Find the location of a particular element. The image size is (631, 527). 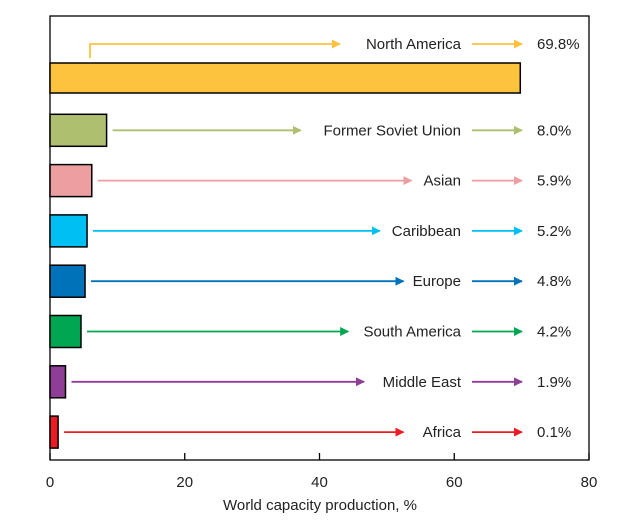

category-label-asian: Asian is located at coordinates (442, 181).